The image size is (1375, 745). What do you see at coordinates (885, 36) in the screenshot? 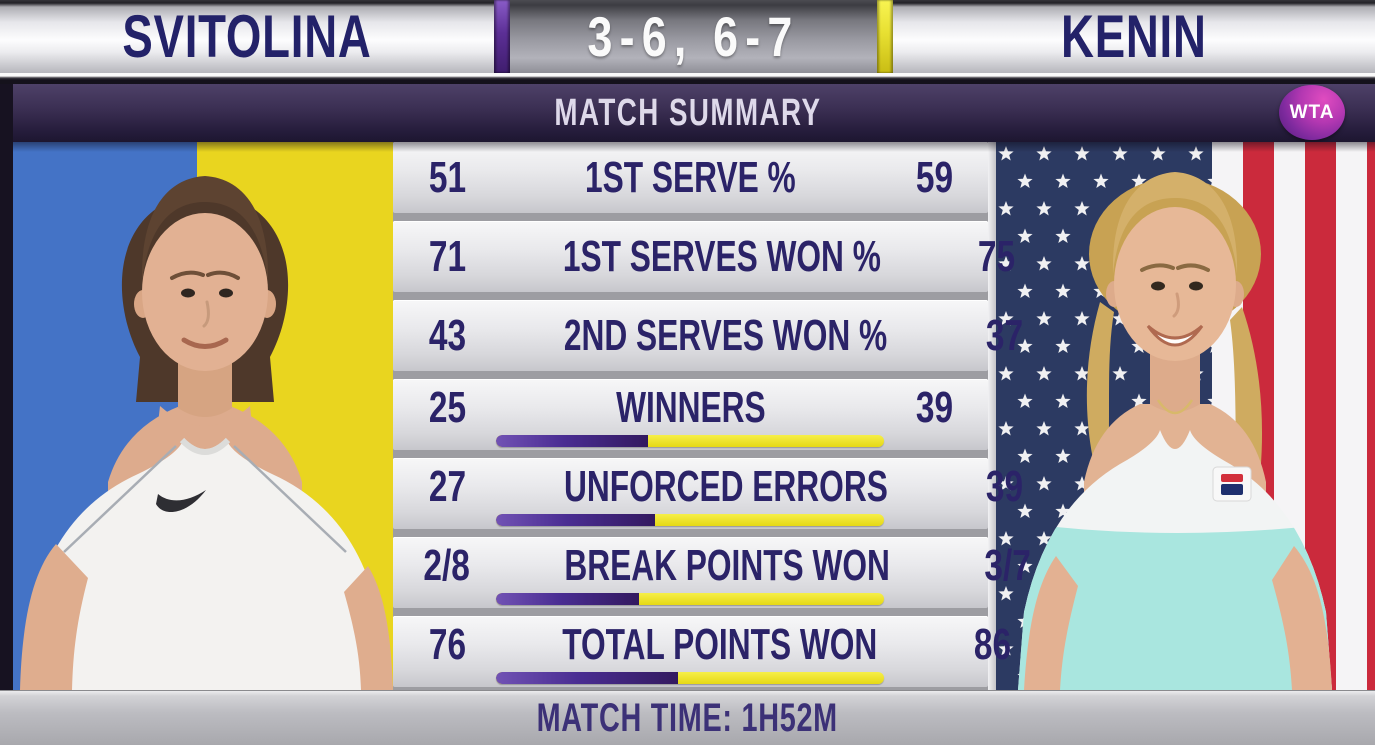
I see `divider-yellow` at bounding box center [885, 36].